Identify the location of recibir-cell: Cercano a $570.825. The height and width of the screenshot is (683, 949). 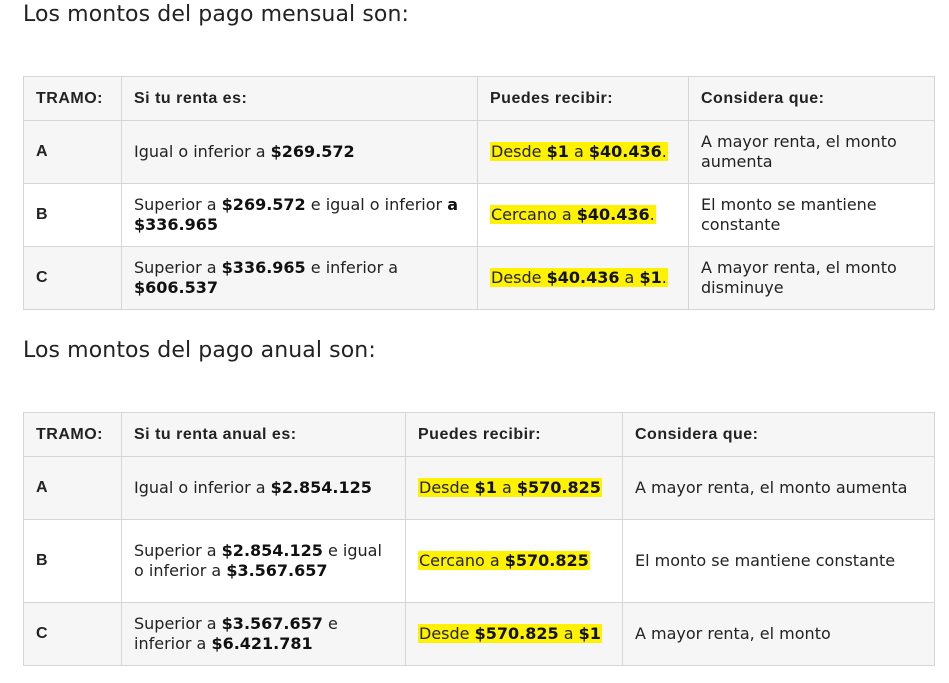
(514, 561).